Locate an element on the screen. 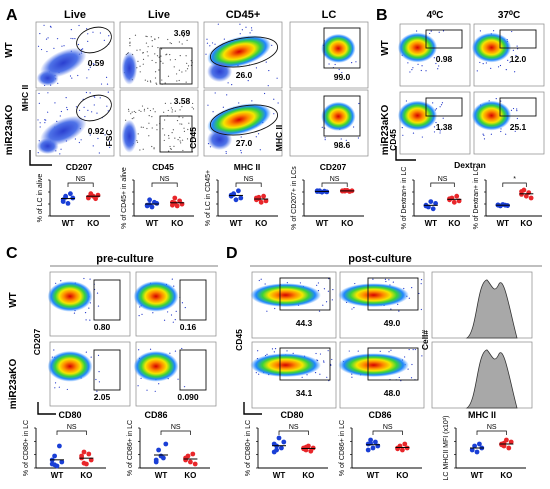 The image size is (550, 489). gate-value: 12.0 is located at coordinates (518, 59).